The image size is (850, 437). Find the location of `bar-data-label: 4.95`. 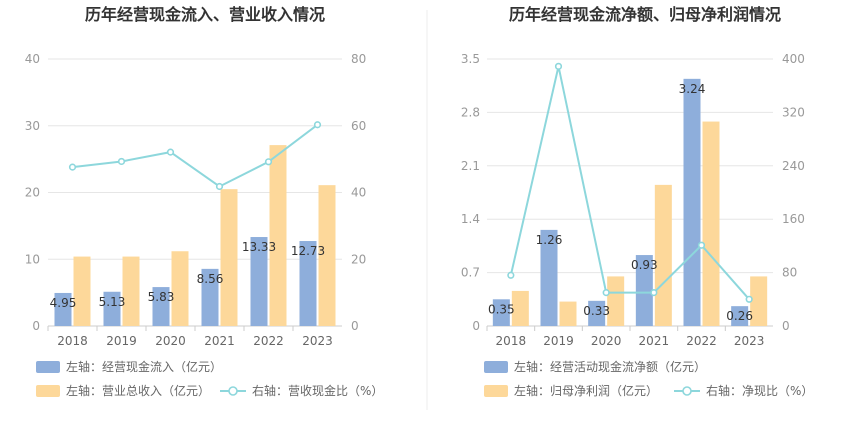

bar-data-label: 4.95 is located at coordinates (63, 303).